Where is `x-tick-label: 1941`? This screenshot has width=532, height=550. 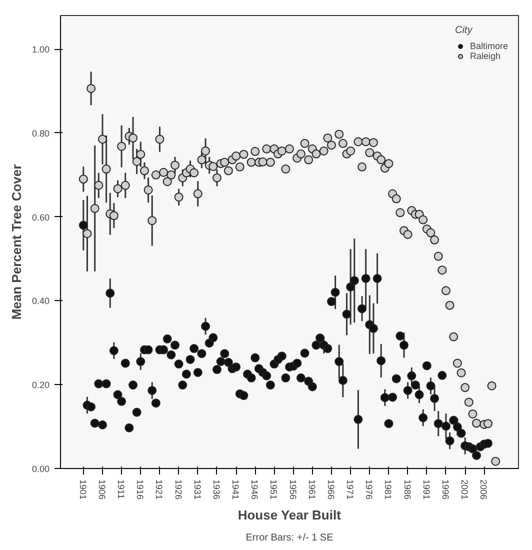
x-tick-label: 1941 is located at coordinates (235, 490).